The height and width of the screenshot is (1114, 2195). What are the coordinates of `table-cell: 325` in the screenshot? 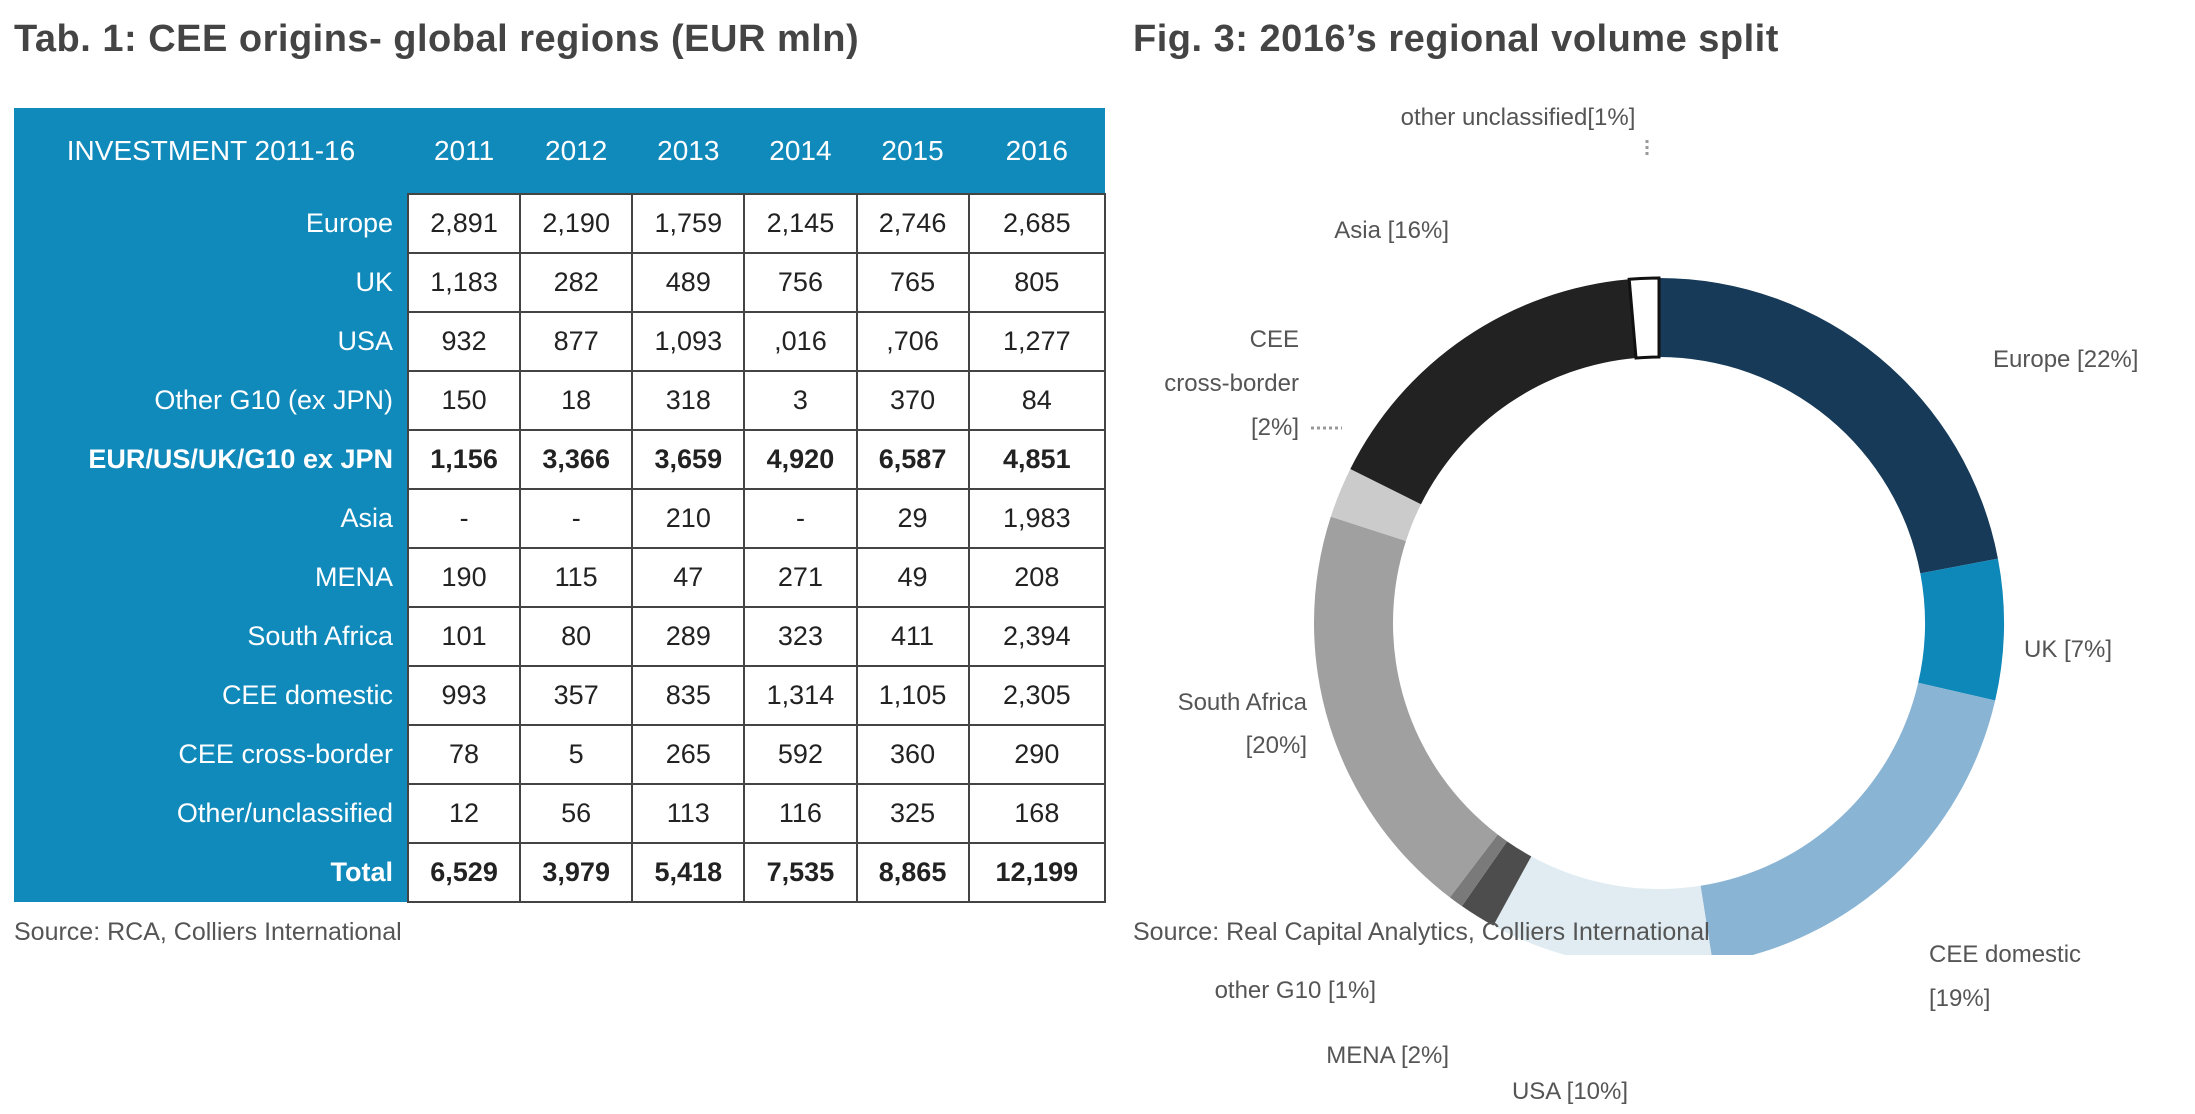 It's located at (912, 813).